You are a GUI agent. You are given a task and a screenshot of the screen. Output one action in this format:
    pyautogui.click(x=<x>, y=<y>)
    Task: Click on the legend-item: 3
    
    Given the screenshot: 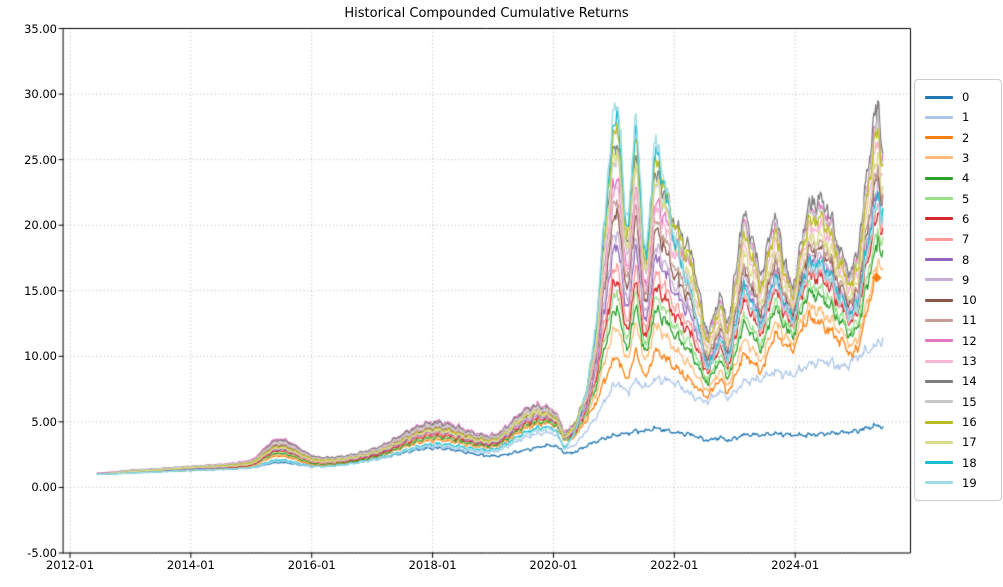 What is the action you would take?
    pyautogui.click(x=959, y=158)
    